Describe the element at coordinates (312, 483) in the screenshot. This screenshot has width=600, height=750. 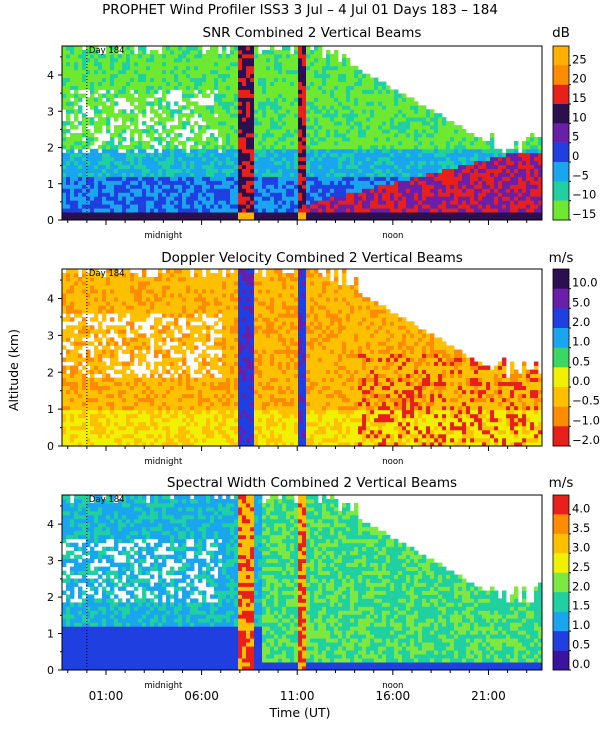
I see `panel-title: Spectral Width Combined 2 Vertical Beams` at that location.